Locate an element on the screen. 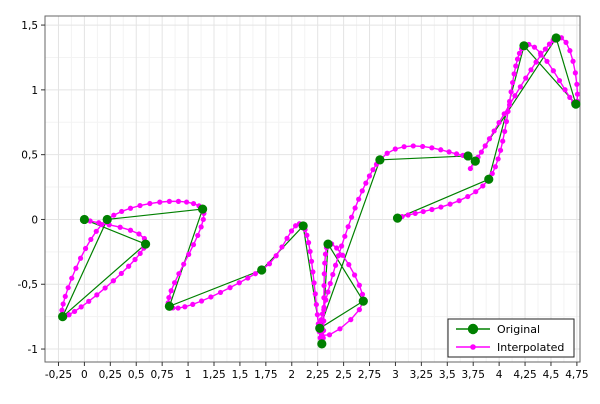 This screenshot has width=600, height=404. legend-interpolated-marker is located at coordinates (473, 347).